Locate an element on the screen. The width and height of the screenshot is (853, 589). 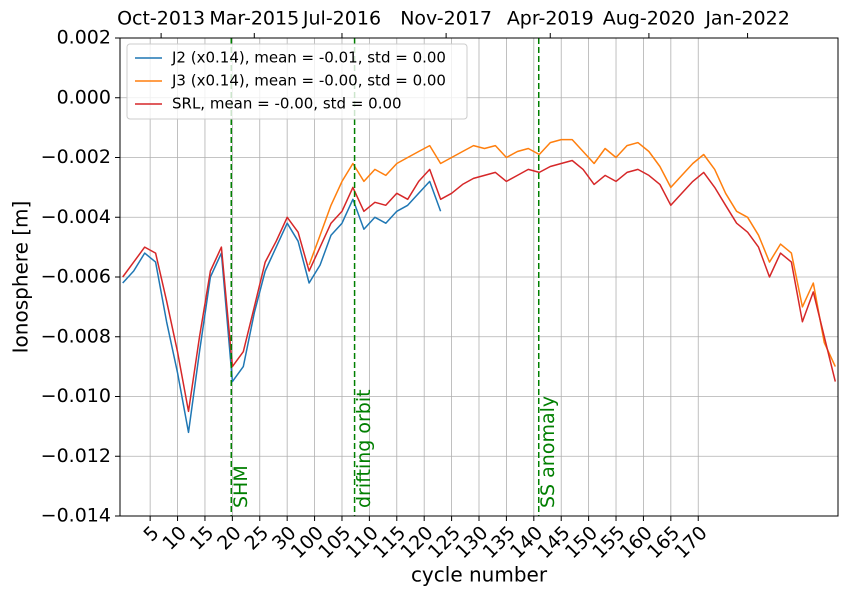
x2-tick-label: Aug-2020 is located at coordinates (649, 19).